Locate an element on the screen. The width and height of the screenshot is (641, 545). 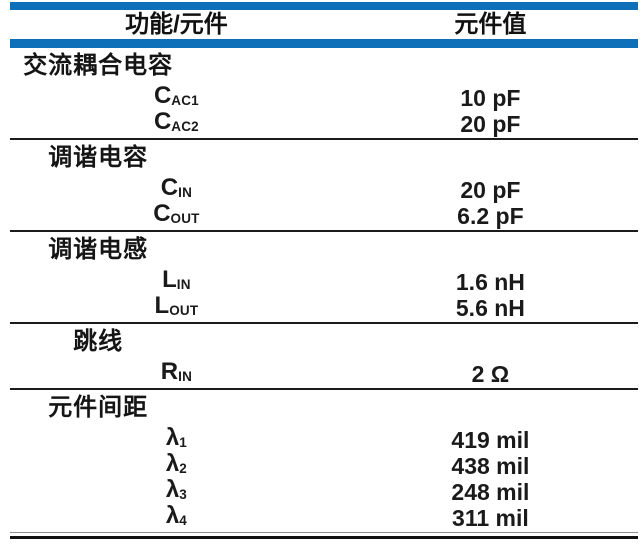
table-section: 跳线 RIN 2 Ω is located at coordinates (324, 357).